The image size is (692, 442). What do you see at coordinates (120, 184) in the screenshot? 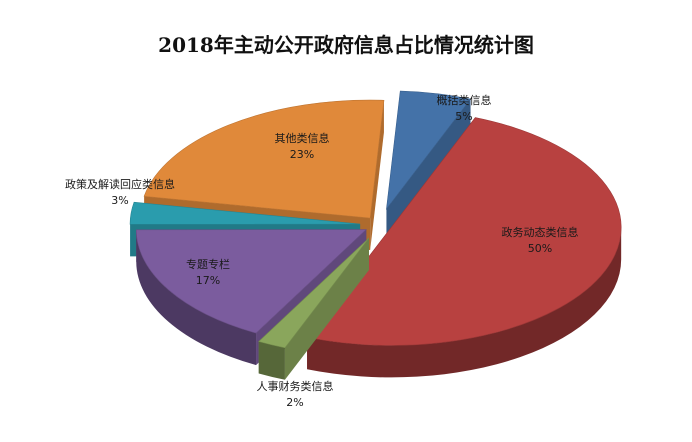
I see `slice-label-name: 政策及解读回应类信息` at bounding box center [120, 184].